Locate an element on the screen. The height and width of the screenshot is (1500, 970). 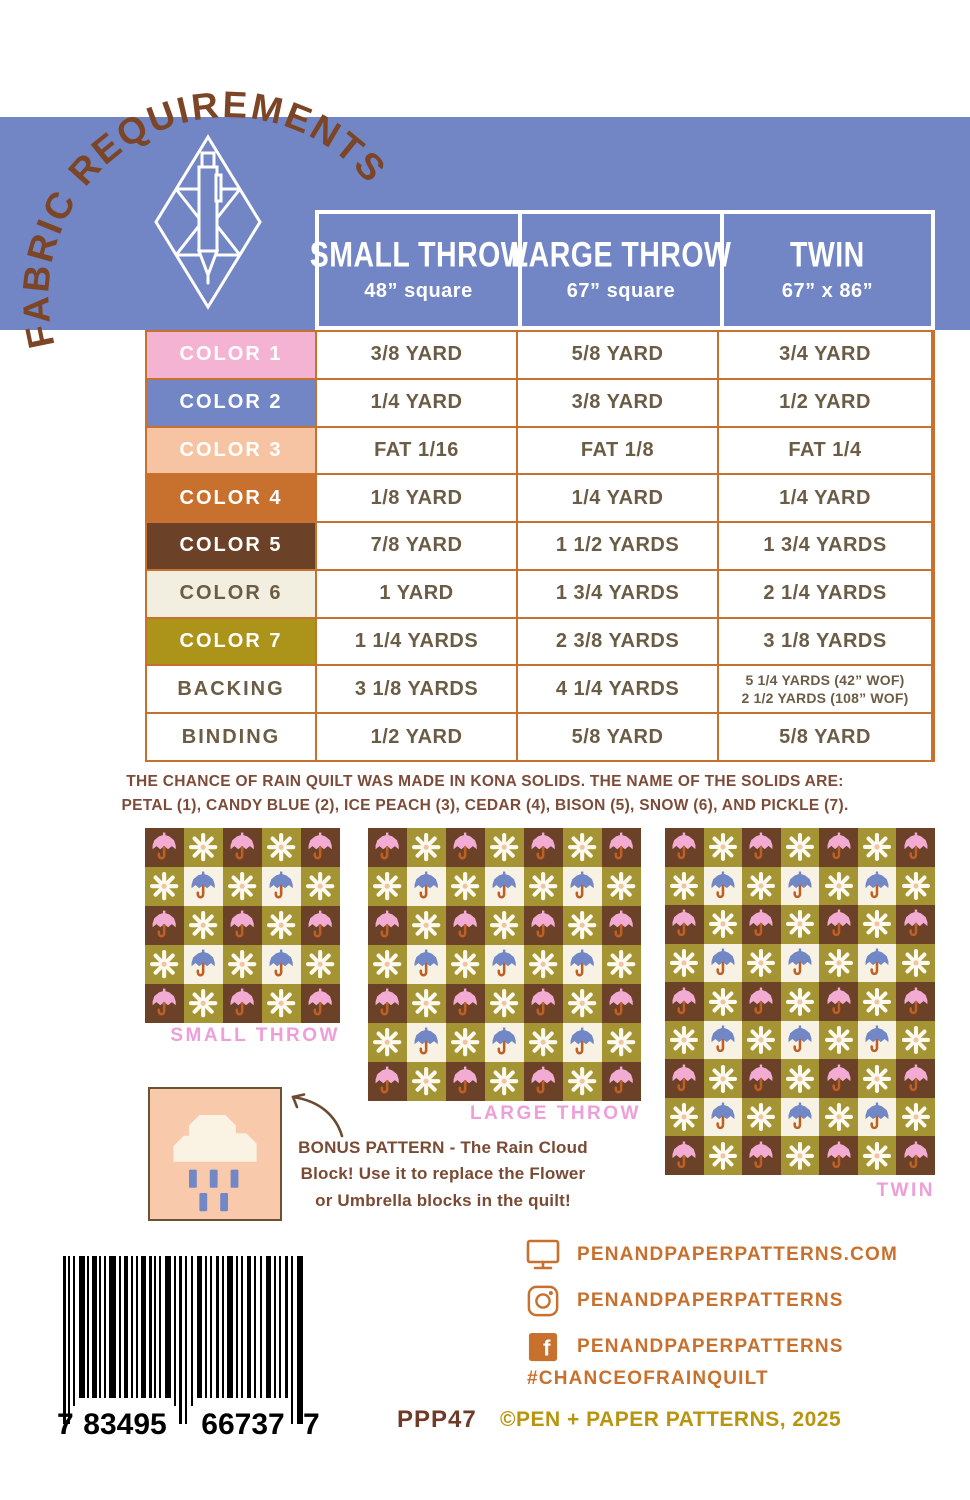
yardage-cell: 4 1/4 YARDS is located at coordinates (617, 689).